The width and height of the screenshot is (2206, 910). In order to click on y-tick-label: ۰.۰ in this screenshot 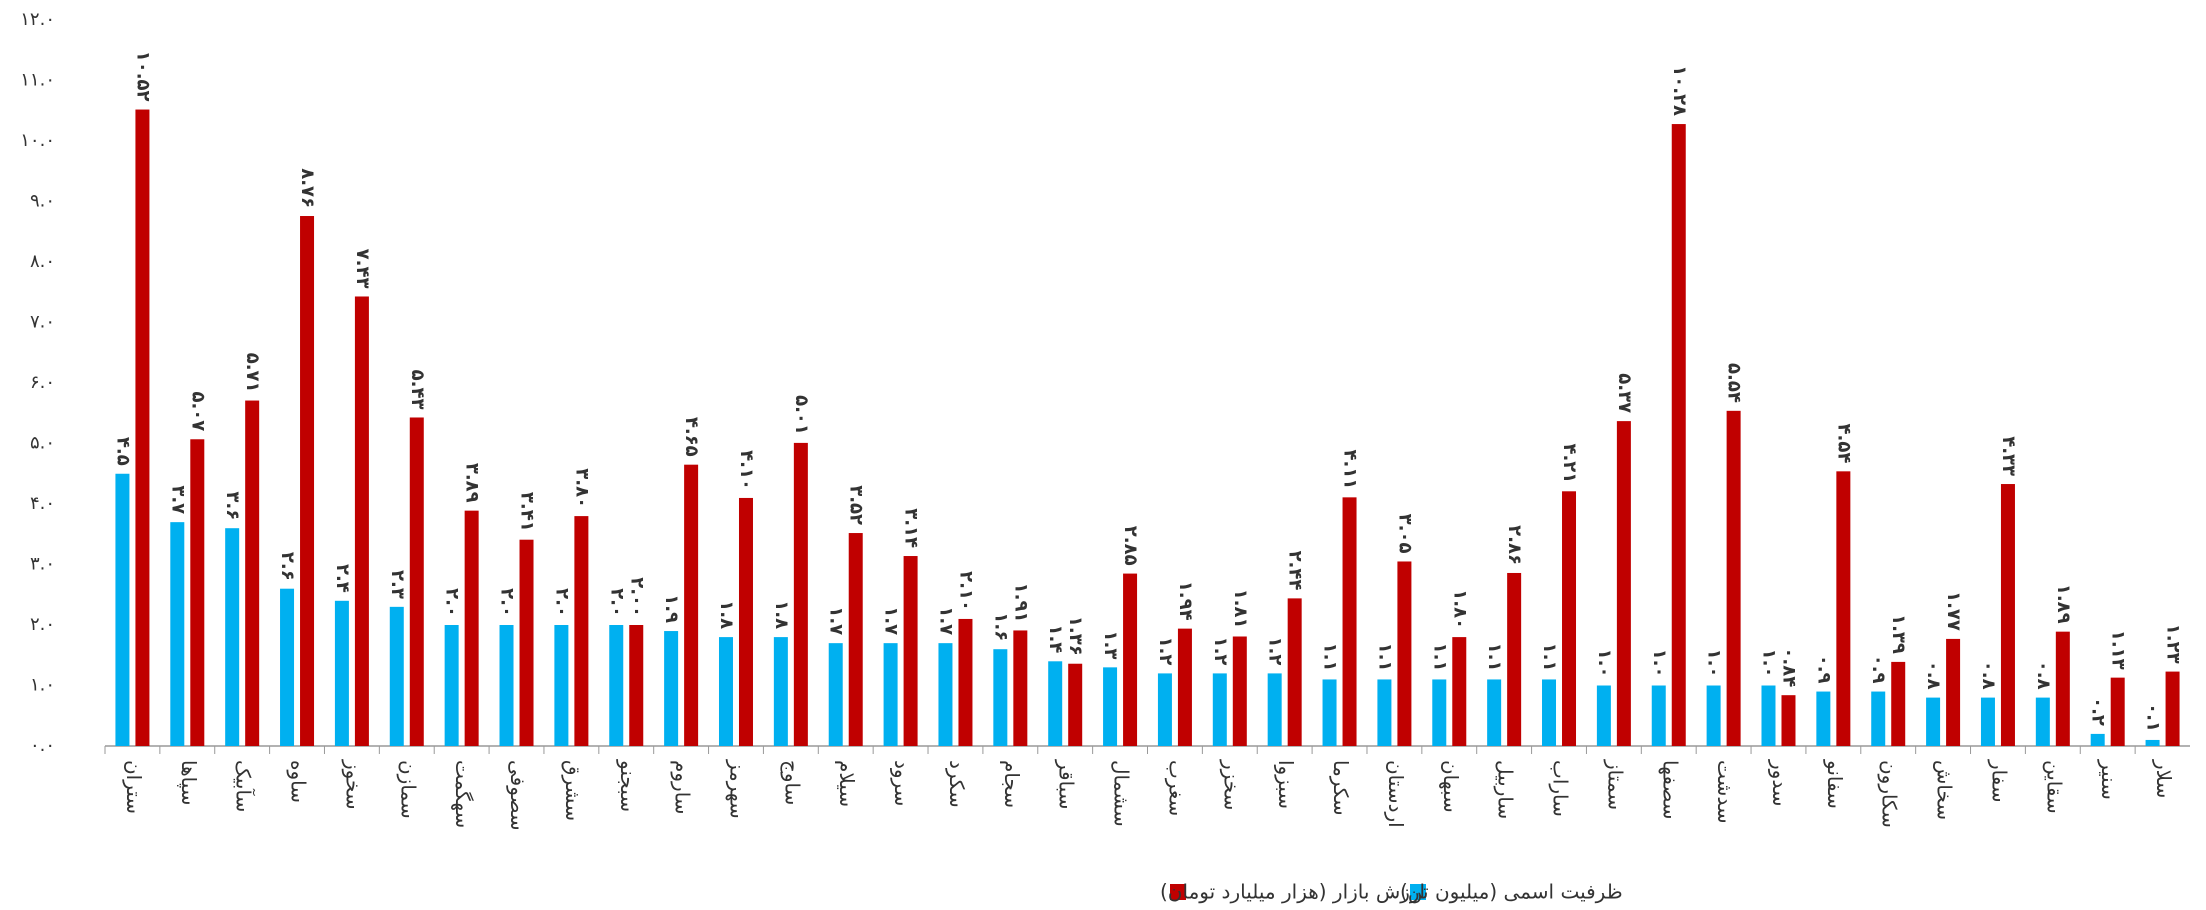, I will do `click(42, 745)`.